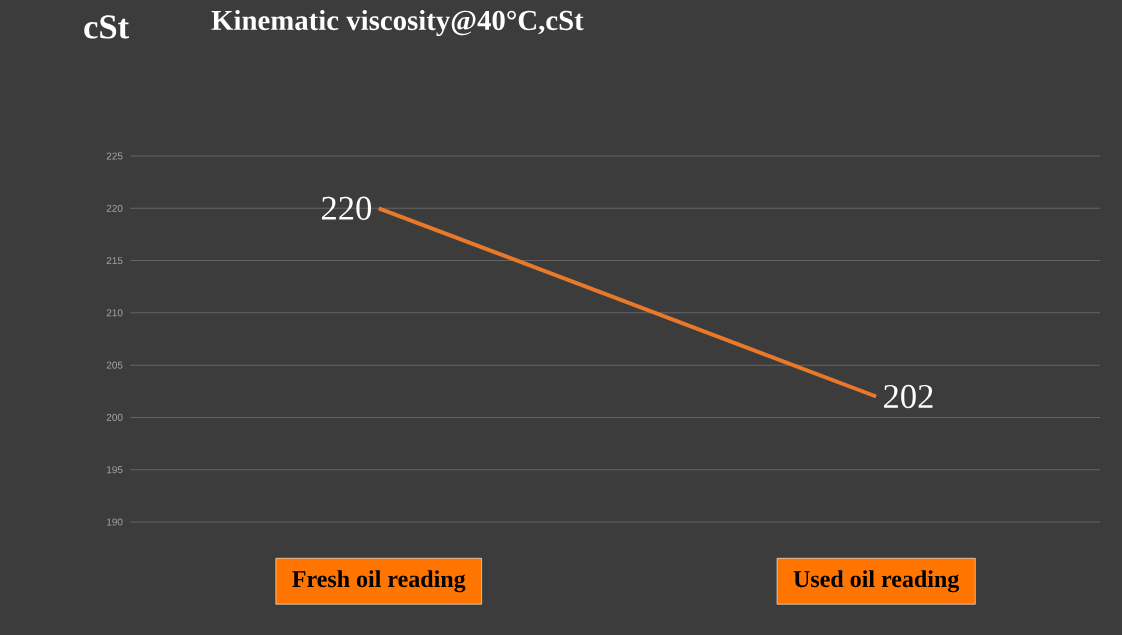  I want to click on y-tick-label: 200, so click(114, 417).